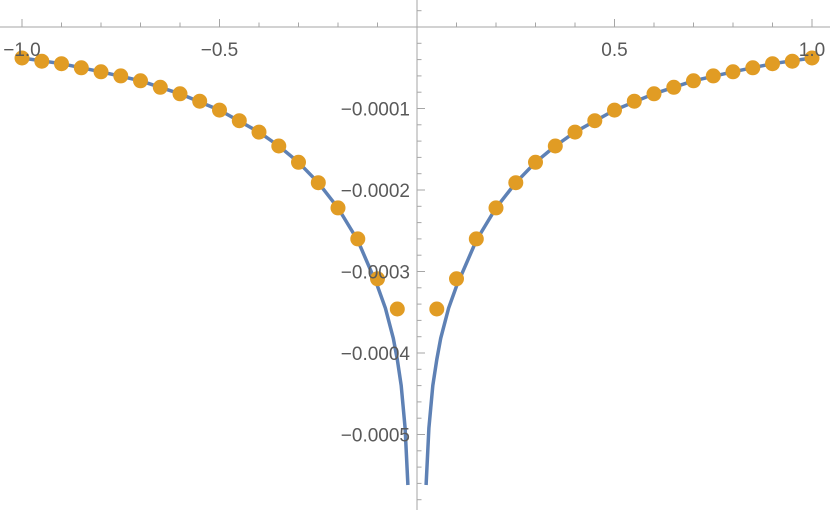  I want to click on x-tick-label: −0.5, so click(220, 50).